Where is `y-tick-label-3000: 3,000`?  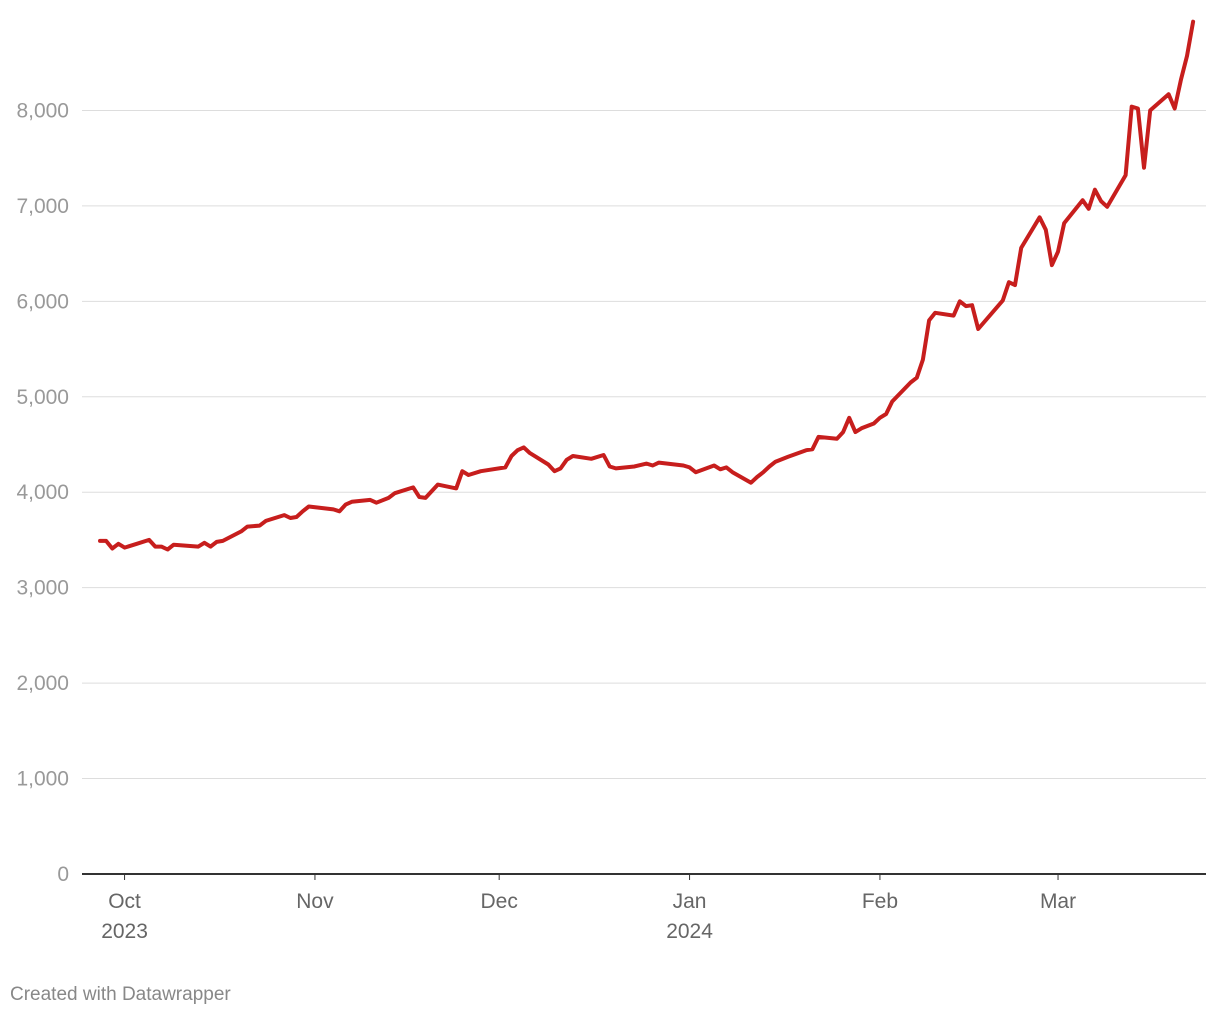 y-tick-label-3000: 3,000 is located at coordinates (42, 588).